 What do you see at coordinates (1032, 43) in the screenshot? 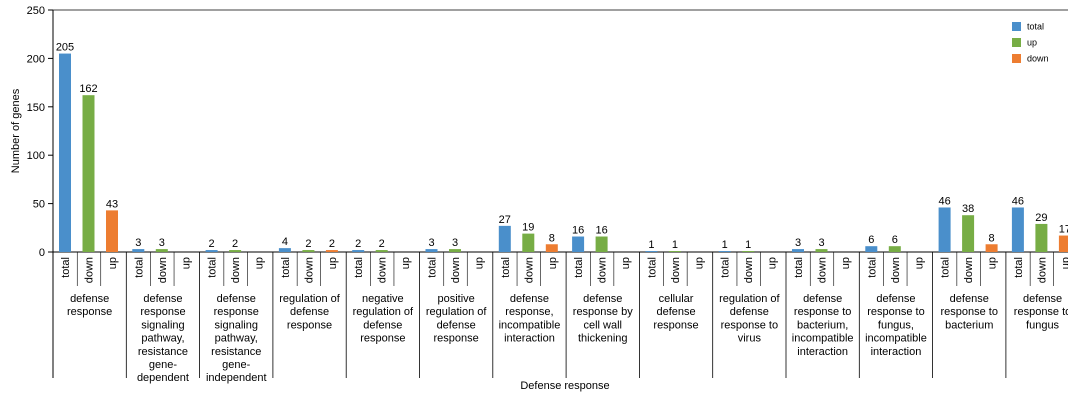
I see `legend-label: up` at bounding box center [1032, 43].